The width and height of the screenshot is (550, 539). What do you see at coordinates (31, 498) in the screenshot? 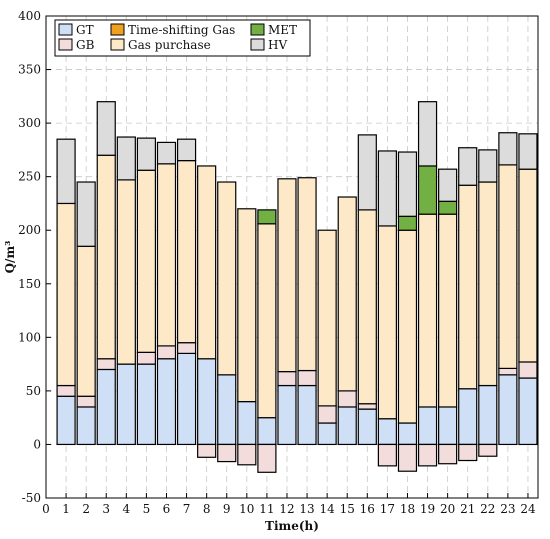
I see `y-tick-label: -50` at bounding box center [31, 498].